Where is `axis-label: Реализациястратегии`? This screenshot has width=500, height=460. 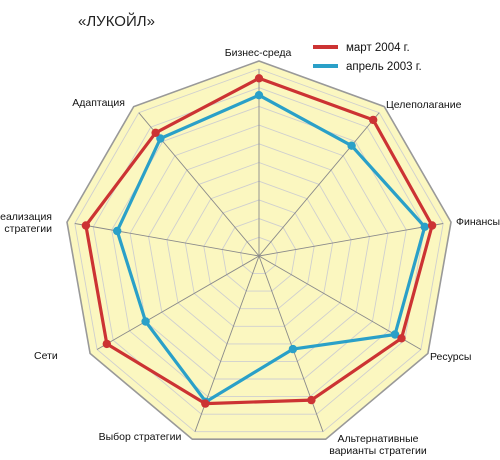
axis-label: Реализациястратегии is located at coordinates (26, 223).